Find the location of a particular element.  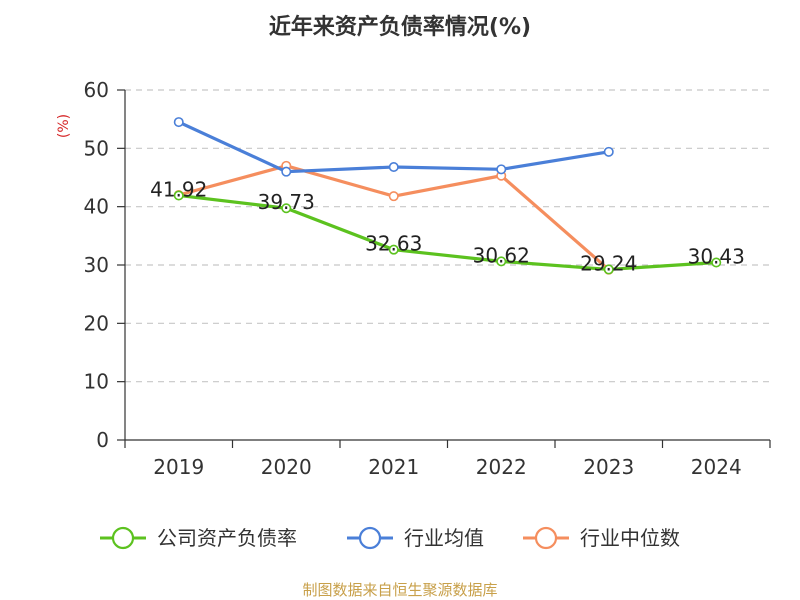

x-tick-label: 2023 is located at coordinates (608, 467).